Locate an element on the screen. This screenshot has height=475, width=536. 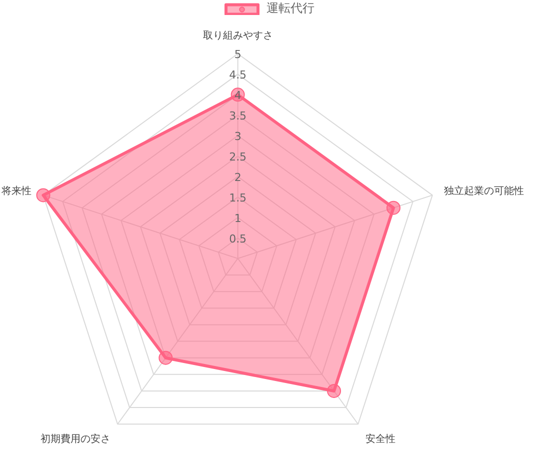
y-tick-label: 1 is located at coordinates (238, 219).